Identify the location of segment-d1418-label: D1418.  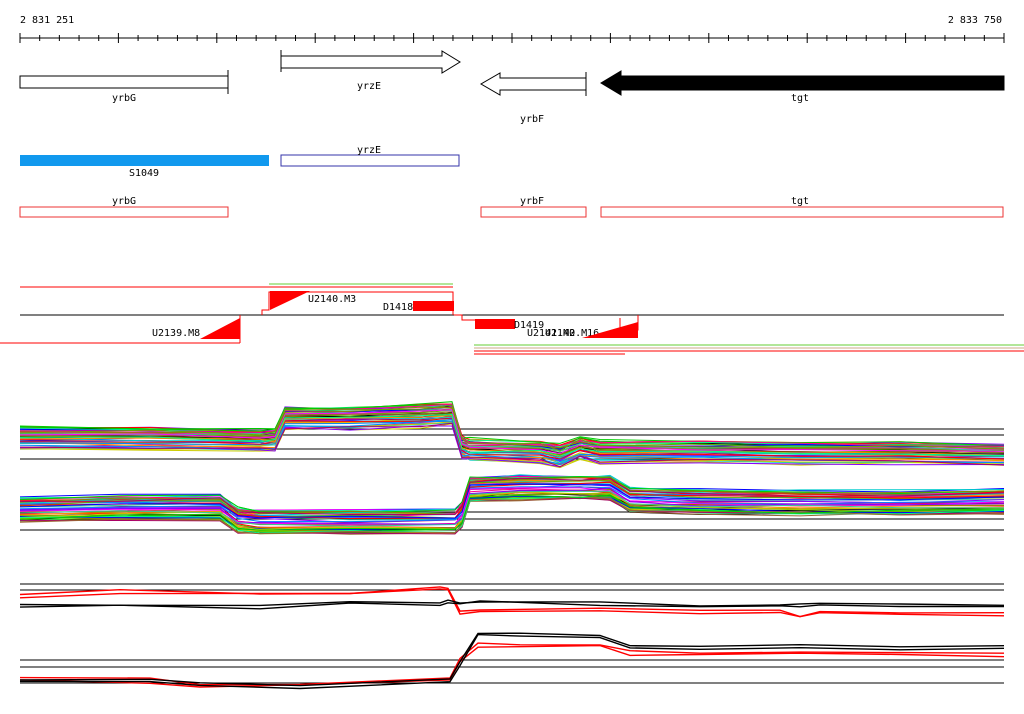
(398, 307).